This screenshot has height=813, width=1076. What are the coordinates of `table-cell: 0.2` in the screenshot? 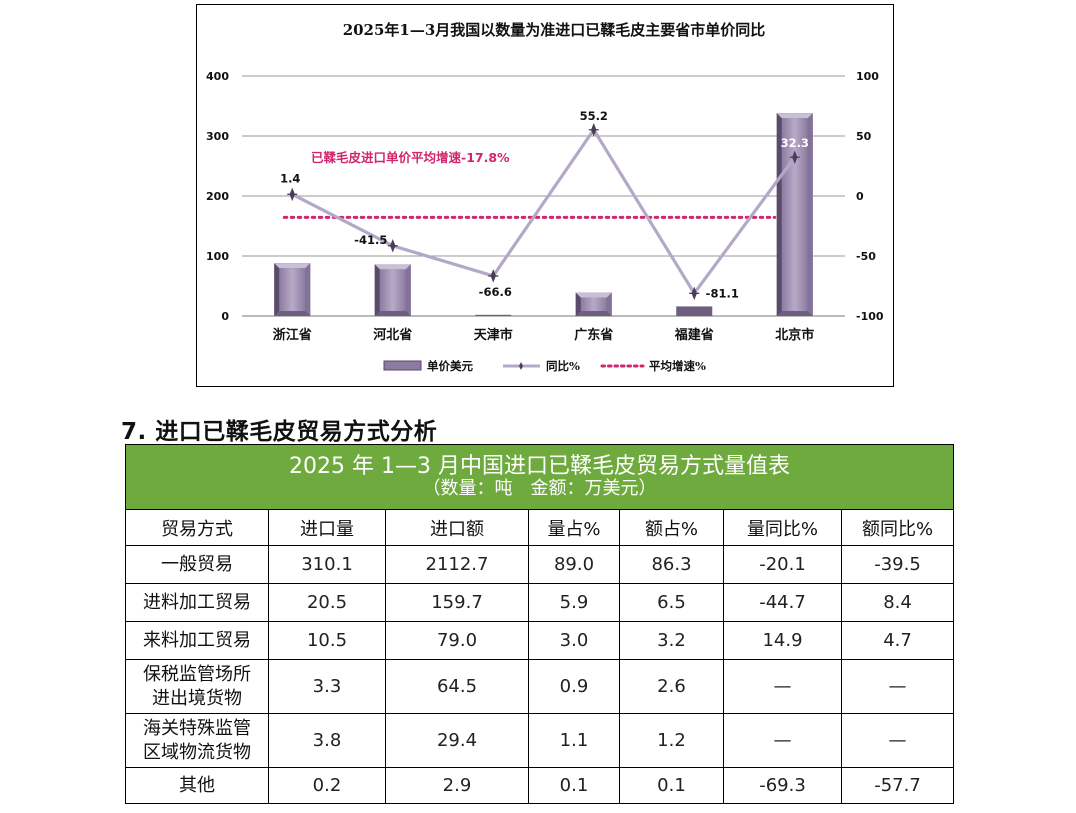 It's located at (327, 785).